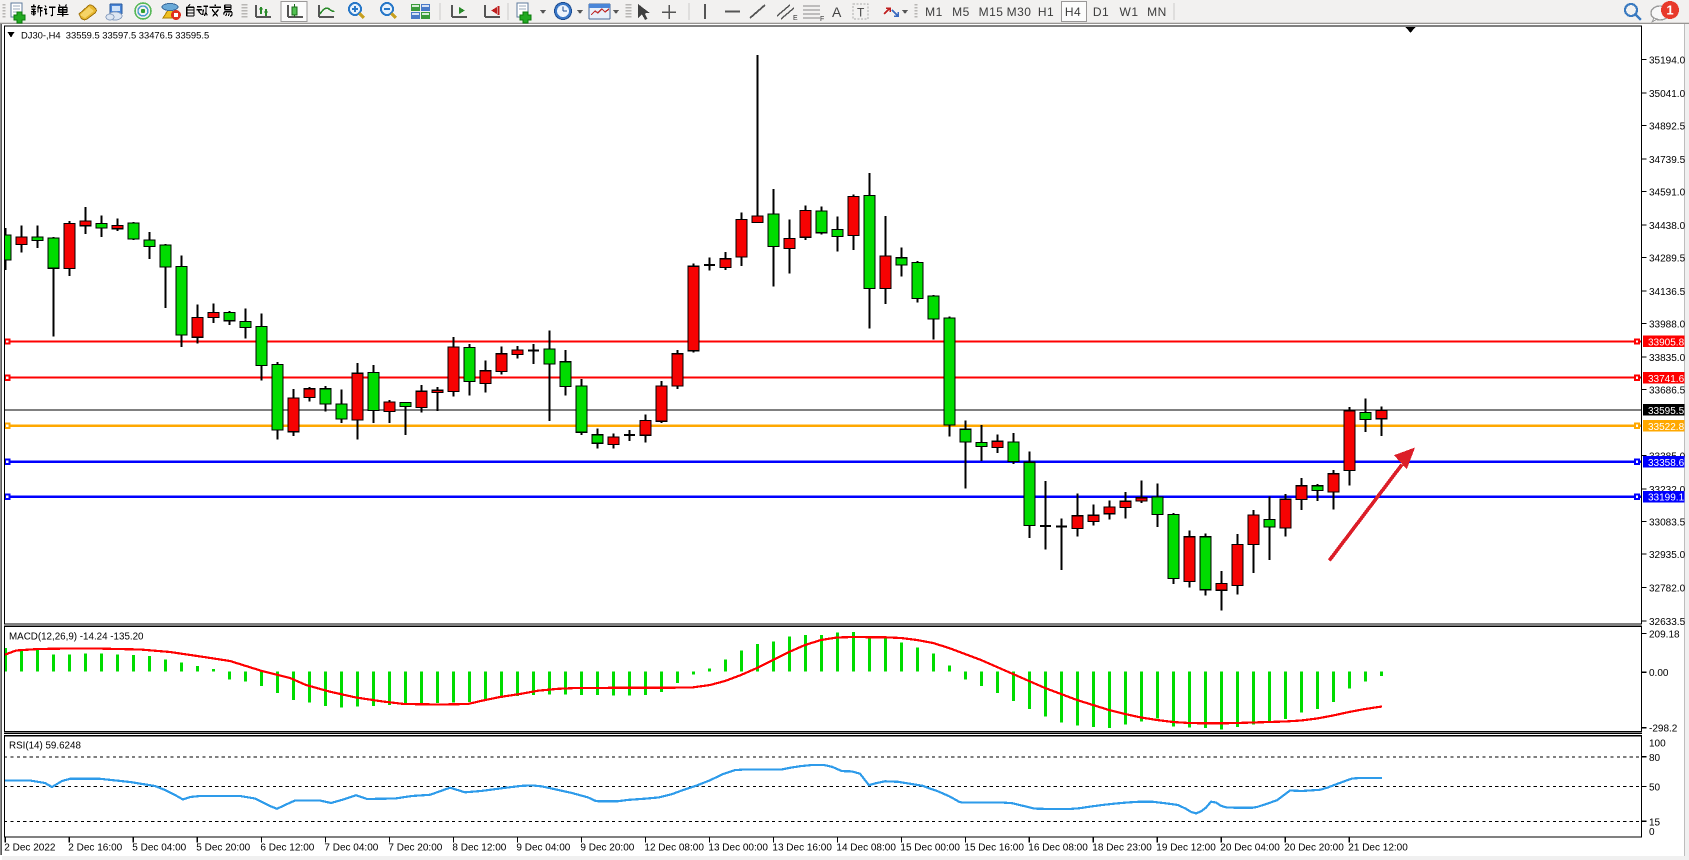  Describe the element at coordinates (1667, 259) in the screenshot. I see `svg-text: 34289.5` at that location.